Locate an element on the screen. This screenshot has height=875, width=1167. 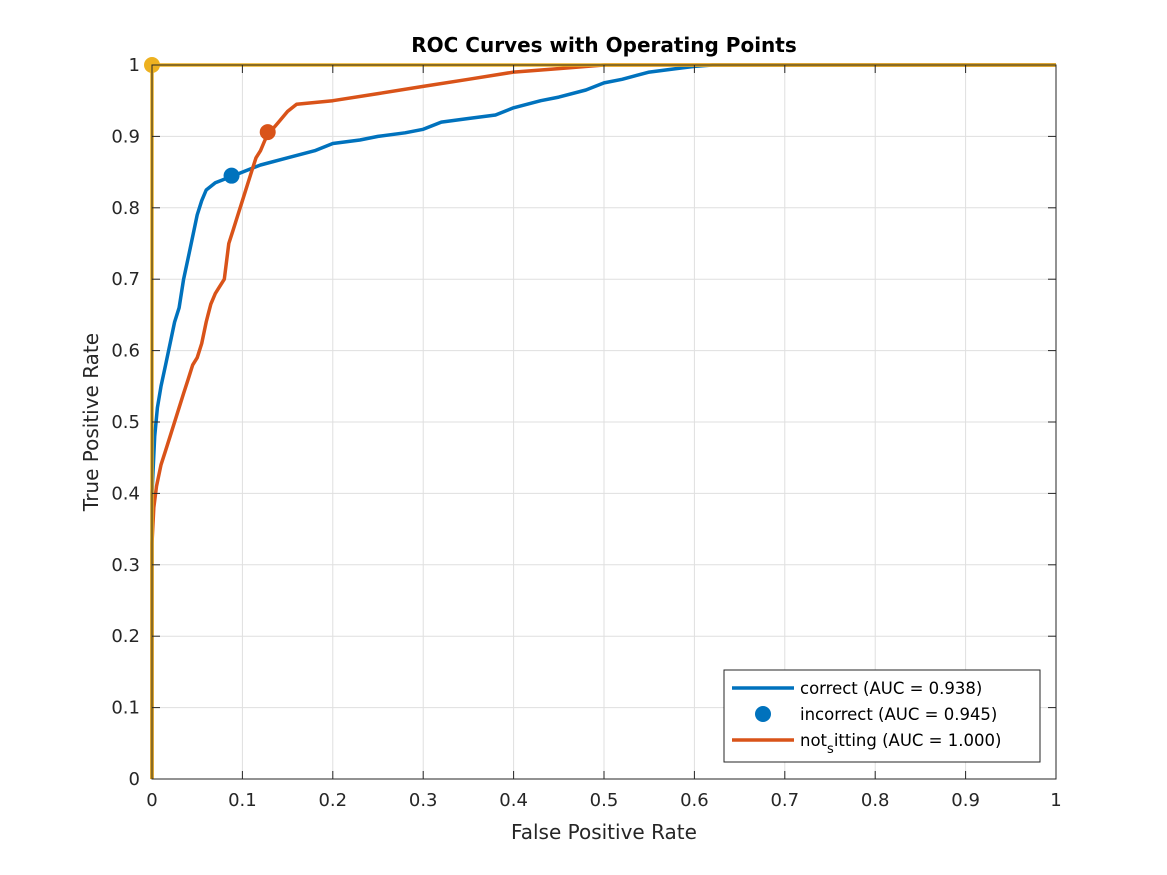
y-axis-label: True Positive Rate is located at coordinates (91, 422).